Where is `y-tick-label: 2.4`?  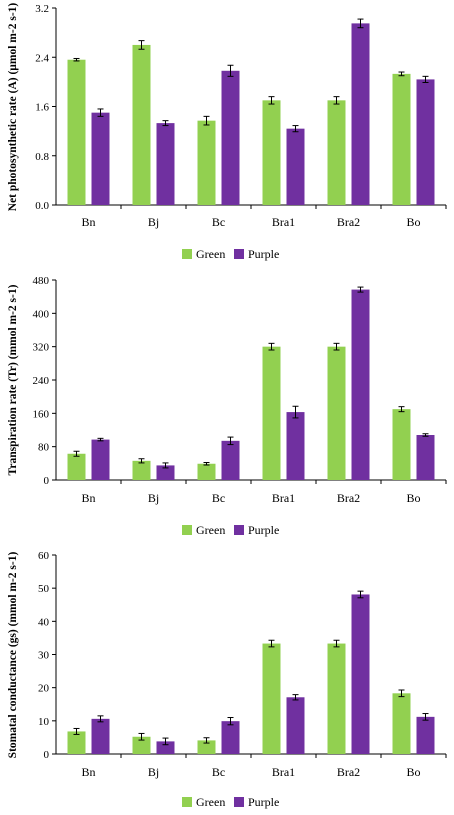 y-tick-label: 2.4 is located at coordinates (42, 58).